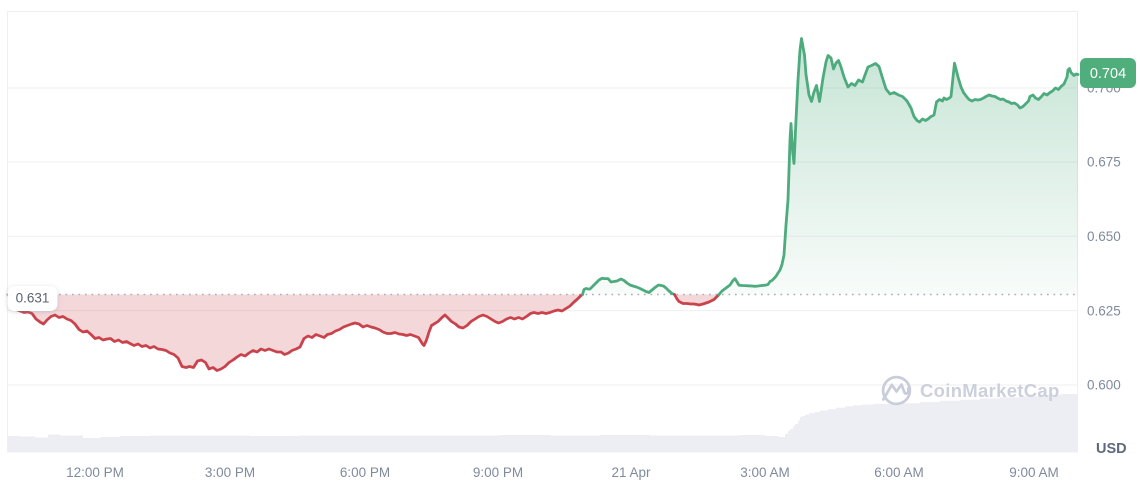  What do you see at coordinates (899, 472) in the screenshot?
I see `svg-text: 6:00 AM` at bounding box center [899, 472].